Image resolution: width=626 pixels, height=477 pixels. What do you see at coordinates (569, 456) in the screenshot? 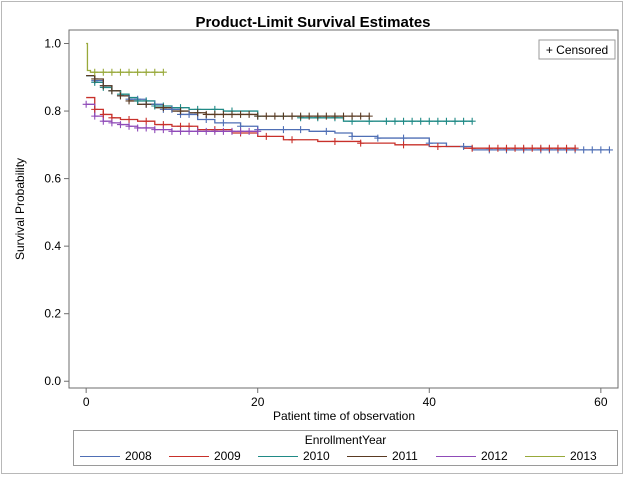
I see `legend-item-2013: 2013` at bounding box center [569, 456].